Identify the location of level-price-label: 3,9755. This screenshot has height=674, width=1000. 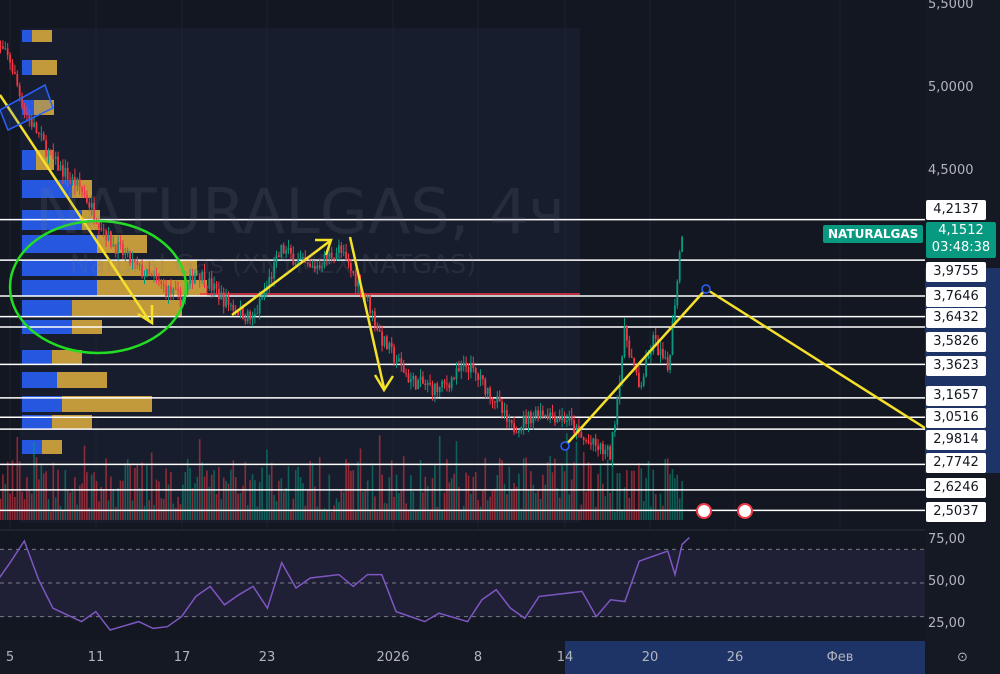
(956, 272).